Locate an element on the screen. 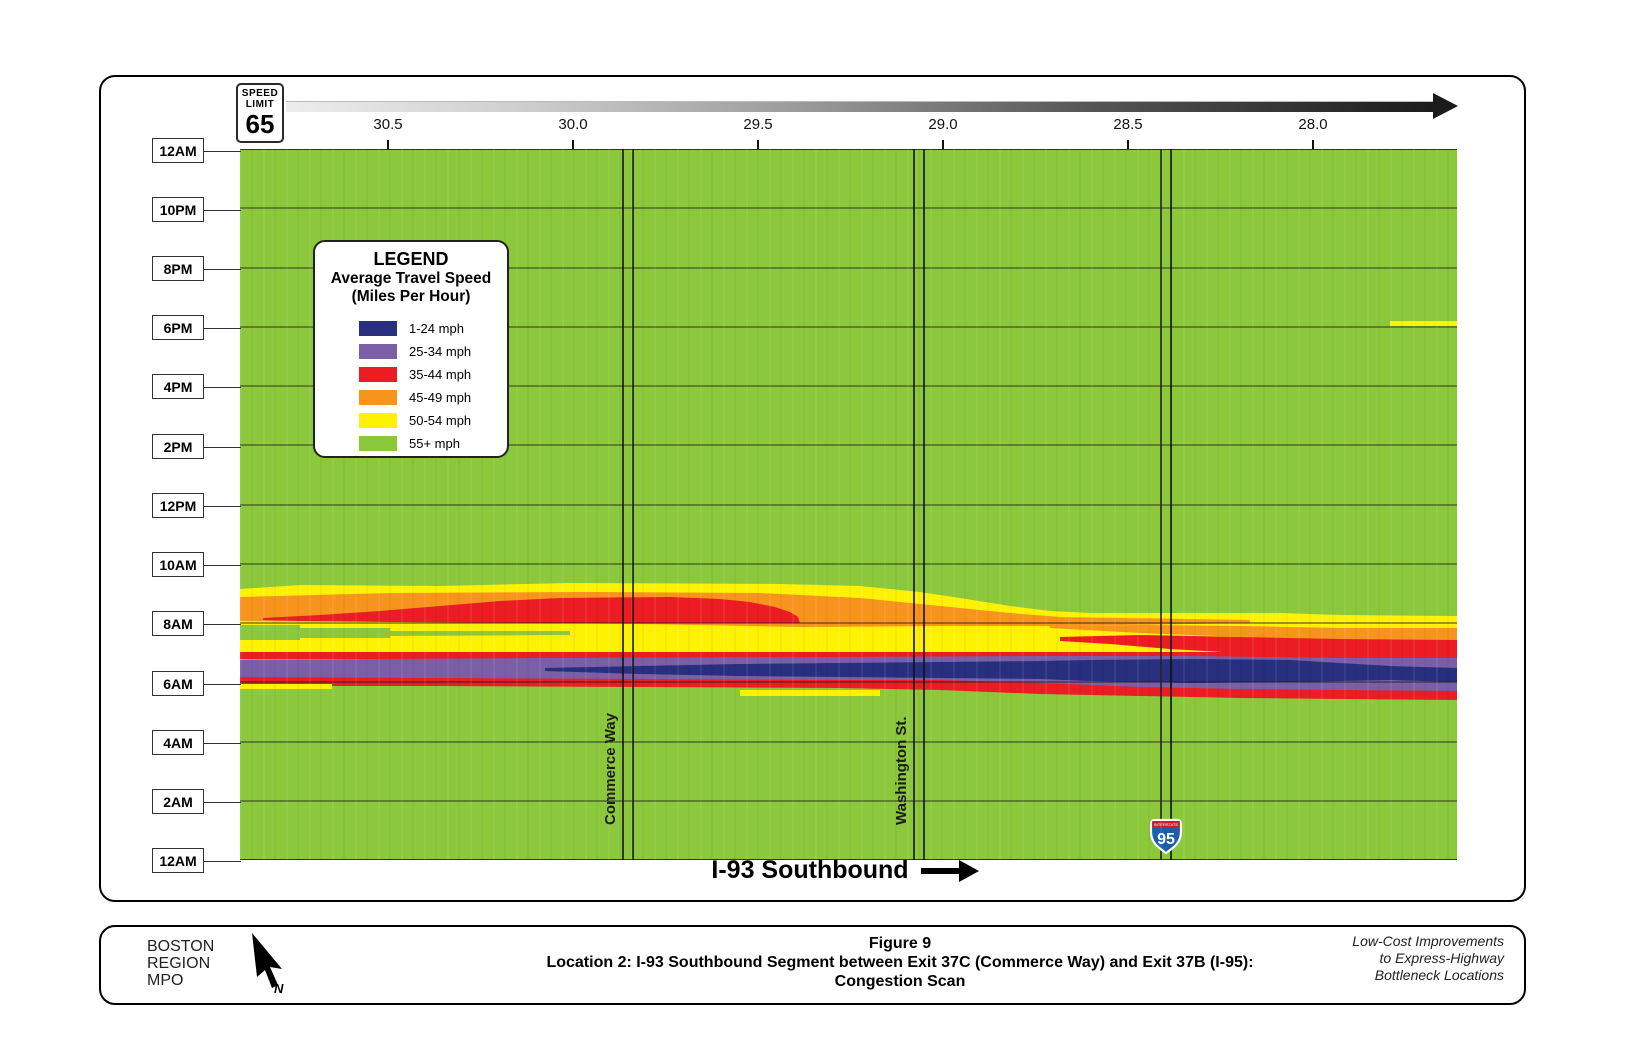 The width and height of the screenshot is (1632, 1056). legend-swatch-green is located at coordinates (378, 443).